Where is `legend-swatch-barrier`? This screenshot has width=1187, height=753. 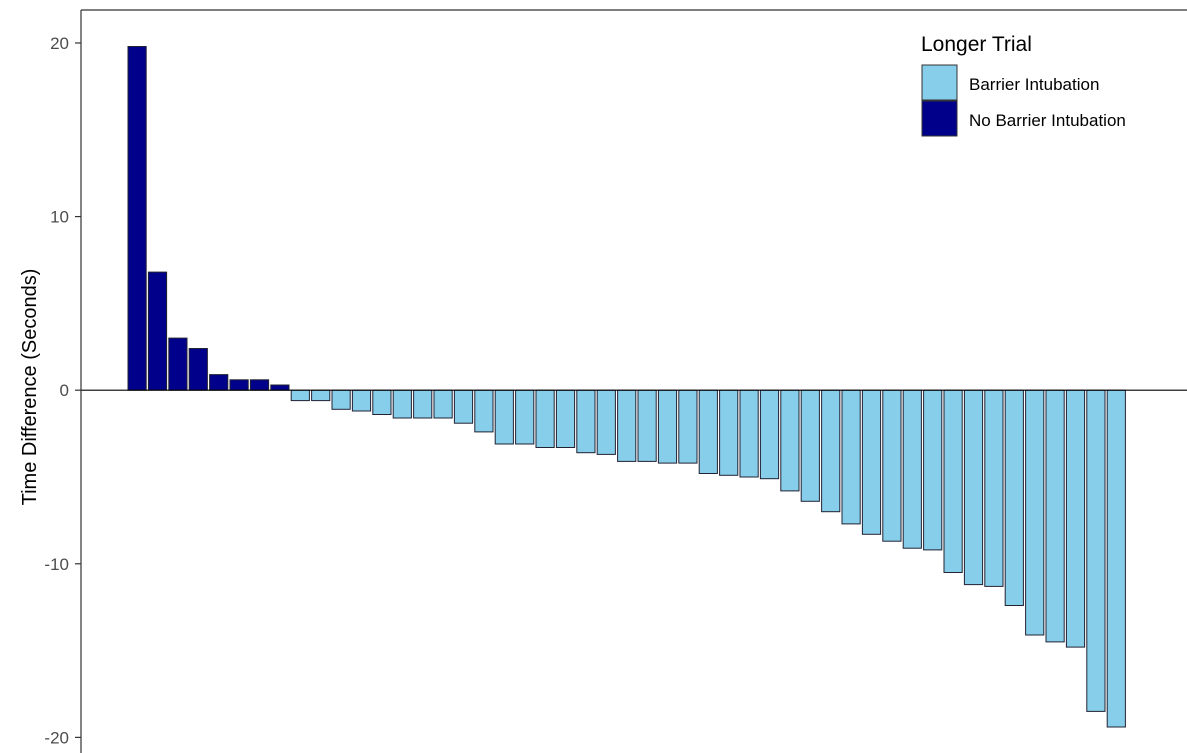 legend-swatch-barrier is located at coordinates (939, 82).